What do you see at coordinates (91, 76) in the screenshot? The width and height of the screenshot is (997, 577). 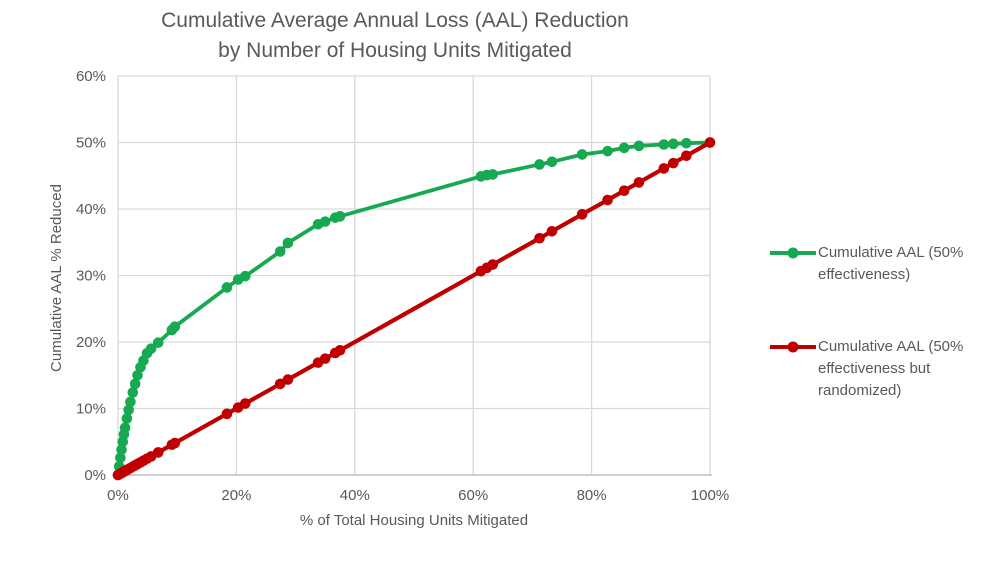 I see `y-tick-label: 60%` at bounding box center [91, 76].